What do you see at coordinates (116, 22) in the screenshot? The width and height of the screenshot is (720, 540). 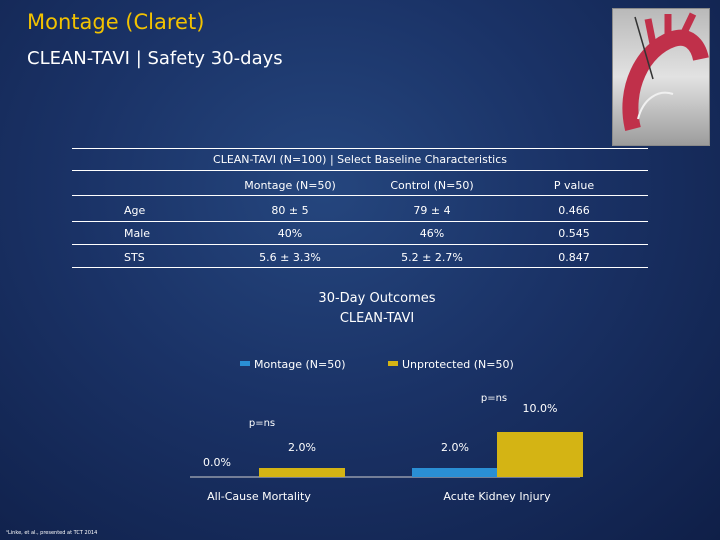 I see `slide-title: Montage (Claret)` at bounding box center [116, 22].